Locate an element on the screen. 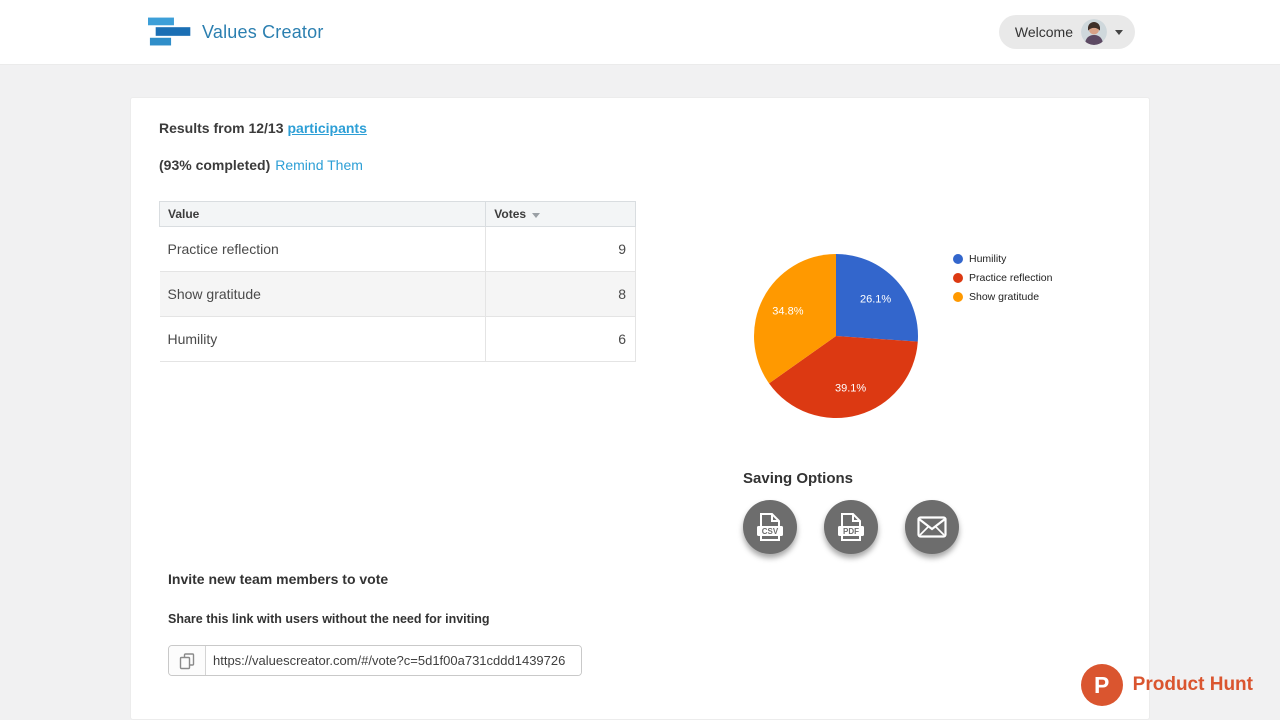 This screenshot has height=720, width=1280. chevron-down-icon is located at coordinates (1119, 32).